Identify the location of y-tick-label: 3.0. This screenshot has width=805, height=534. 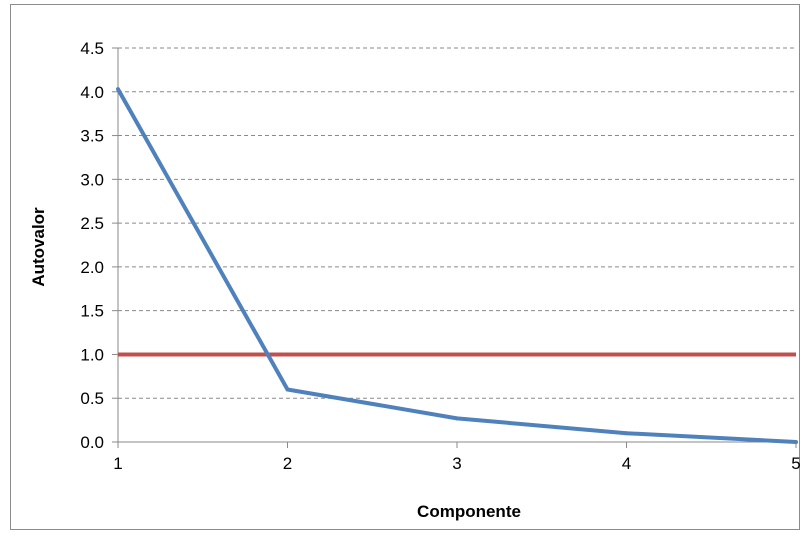
(92, 179).